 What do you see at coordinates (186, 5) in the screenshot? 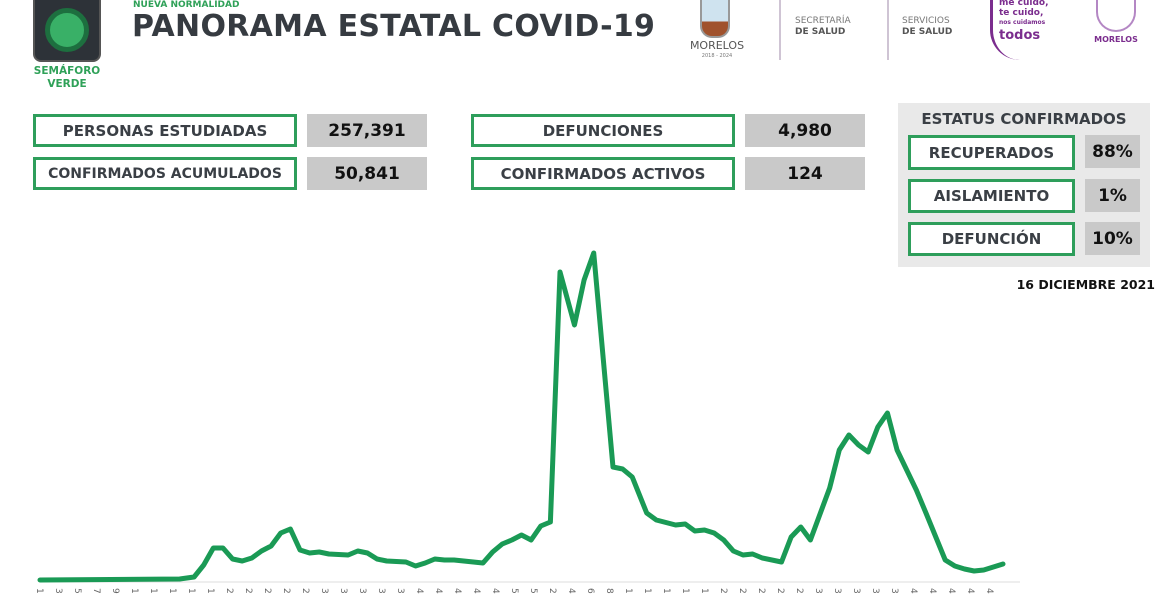
I see `nueva-normalidad-label: NUEVA NORMALIDAD` at bounding box center [186, 5].